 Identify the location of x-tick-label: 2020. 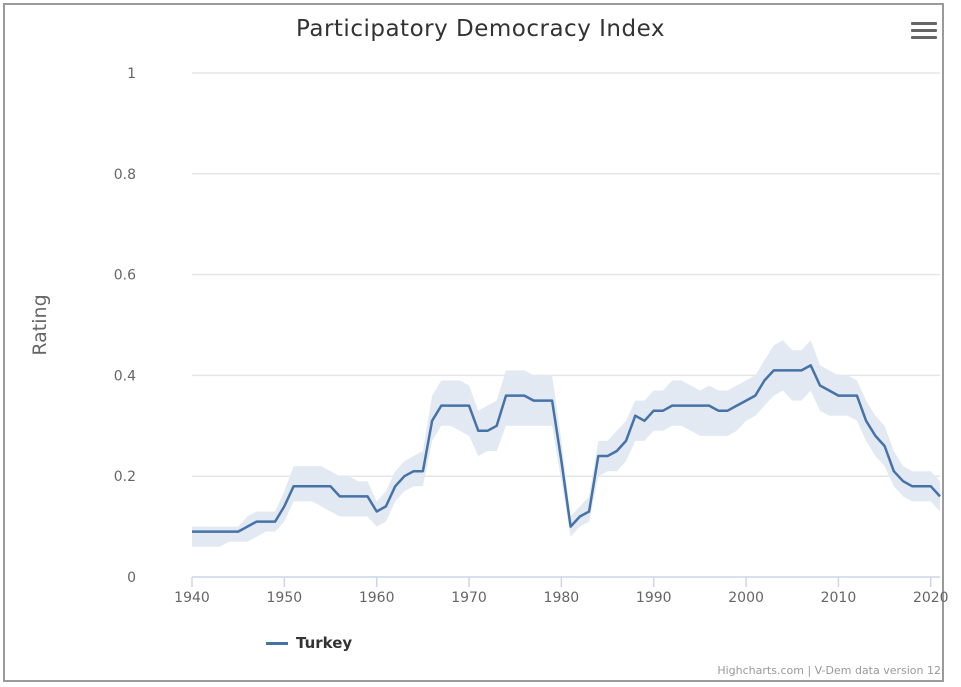
(931, 598).